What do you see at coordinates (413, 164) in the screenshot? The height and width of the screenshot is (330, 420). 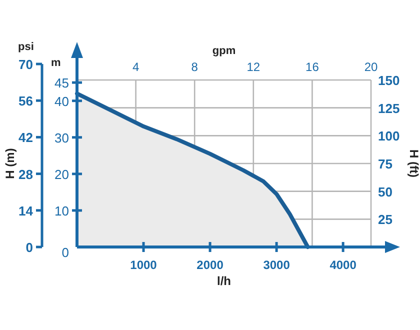 I see `y2-axis-title: H (ft)` at bounding box center [413, 164].